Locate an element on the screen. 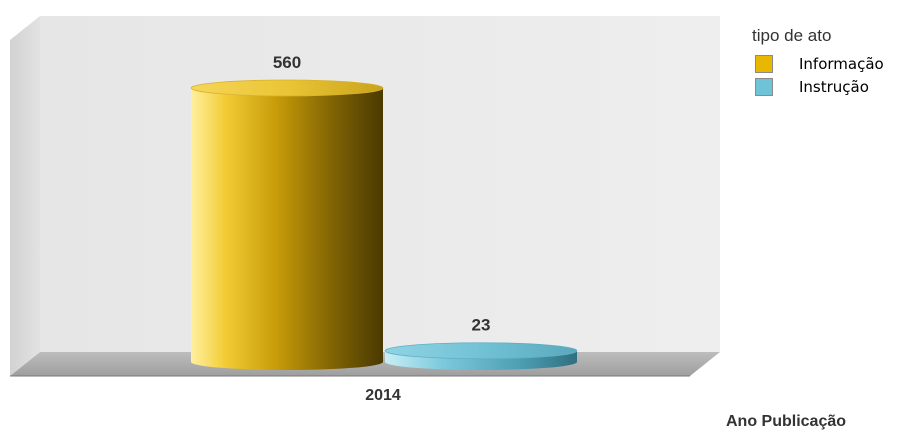  data-label-informacao: 560 is located at coordinates (287, 62).